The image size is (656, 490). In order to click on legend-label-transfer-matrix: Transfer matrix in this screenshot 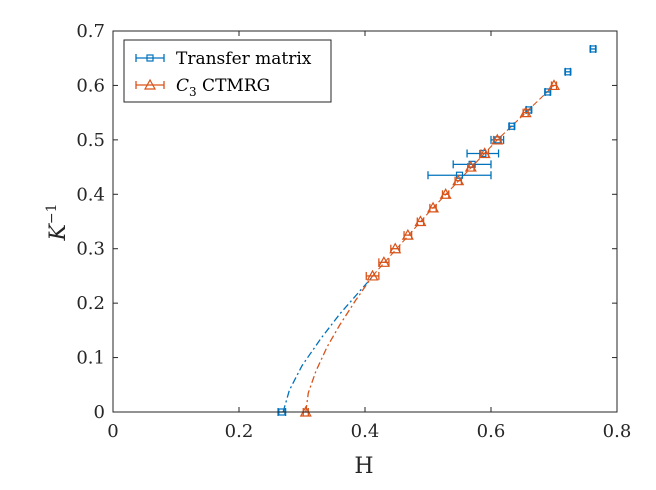, I will do `click(244, 59)`.